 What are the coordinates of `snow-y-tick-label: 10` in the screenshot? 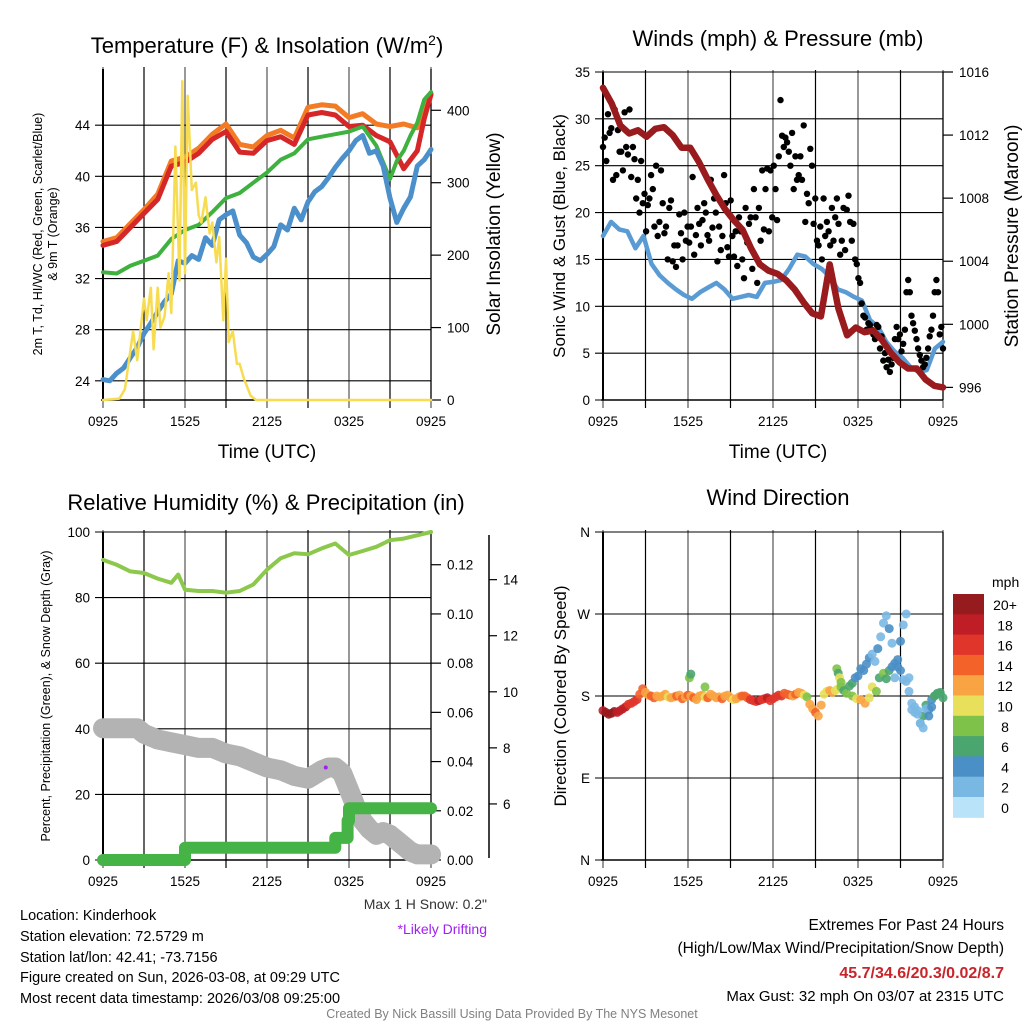 It's located at (510, 692).